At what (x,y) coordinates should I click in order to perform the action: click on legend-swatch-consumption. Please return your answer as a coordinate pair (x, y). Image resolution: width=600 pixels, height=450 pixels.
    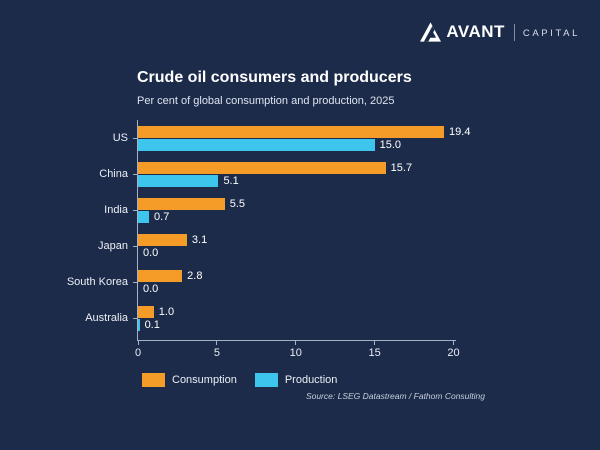
    Looking at the image, I should click on (153, 380).